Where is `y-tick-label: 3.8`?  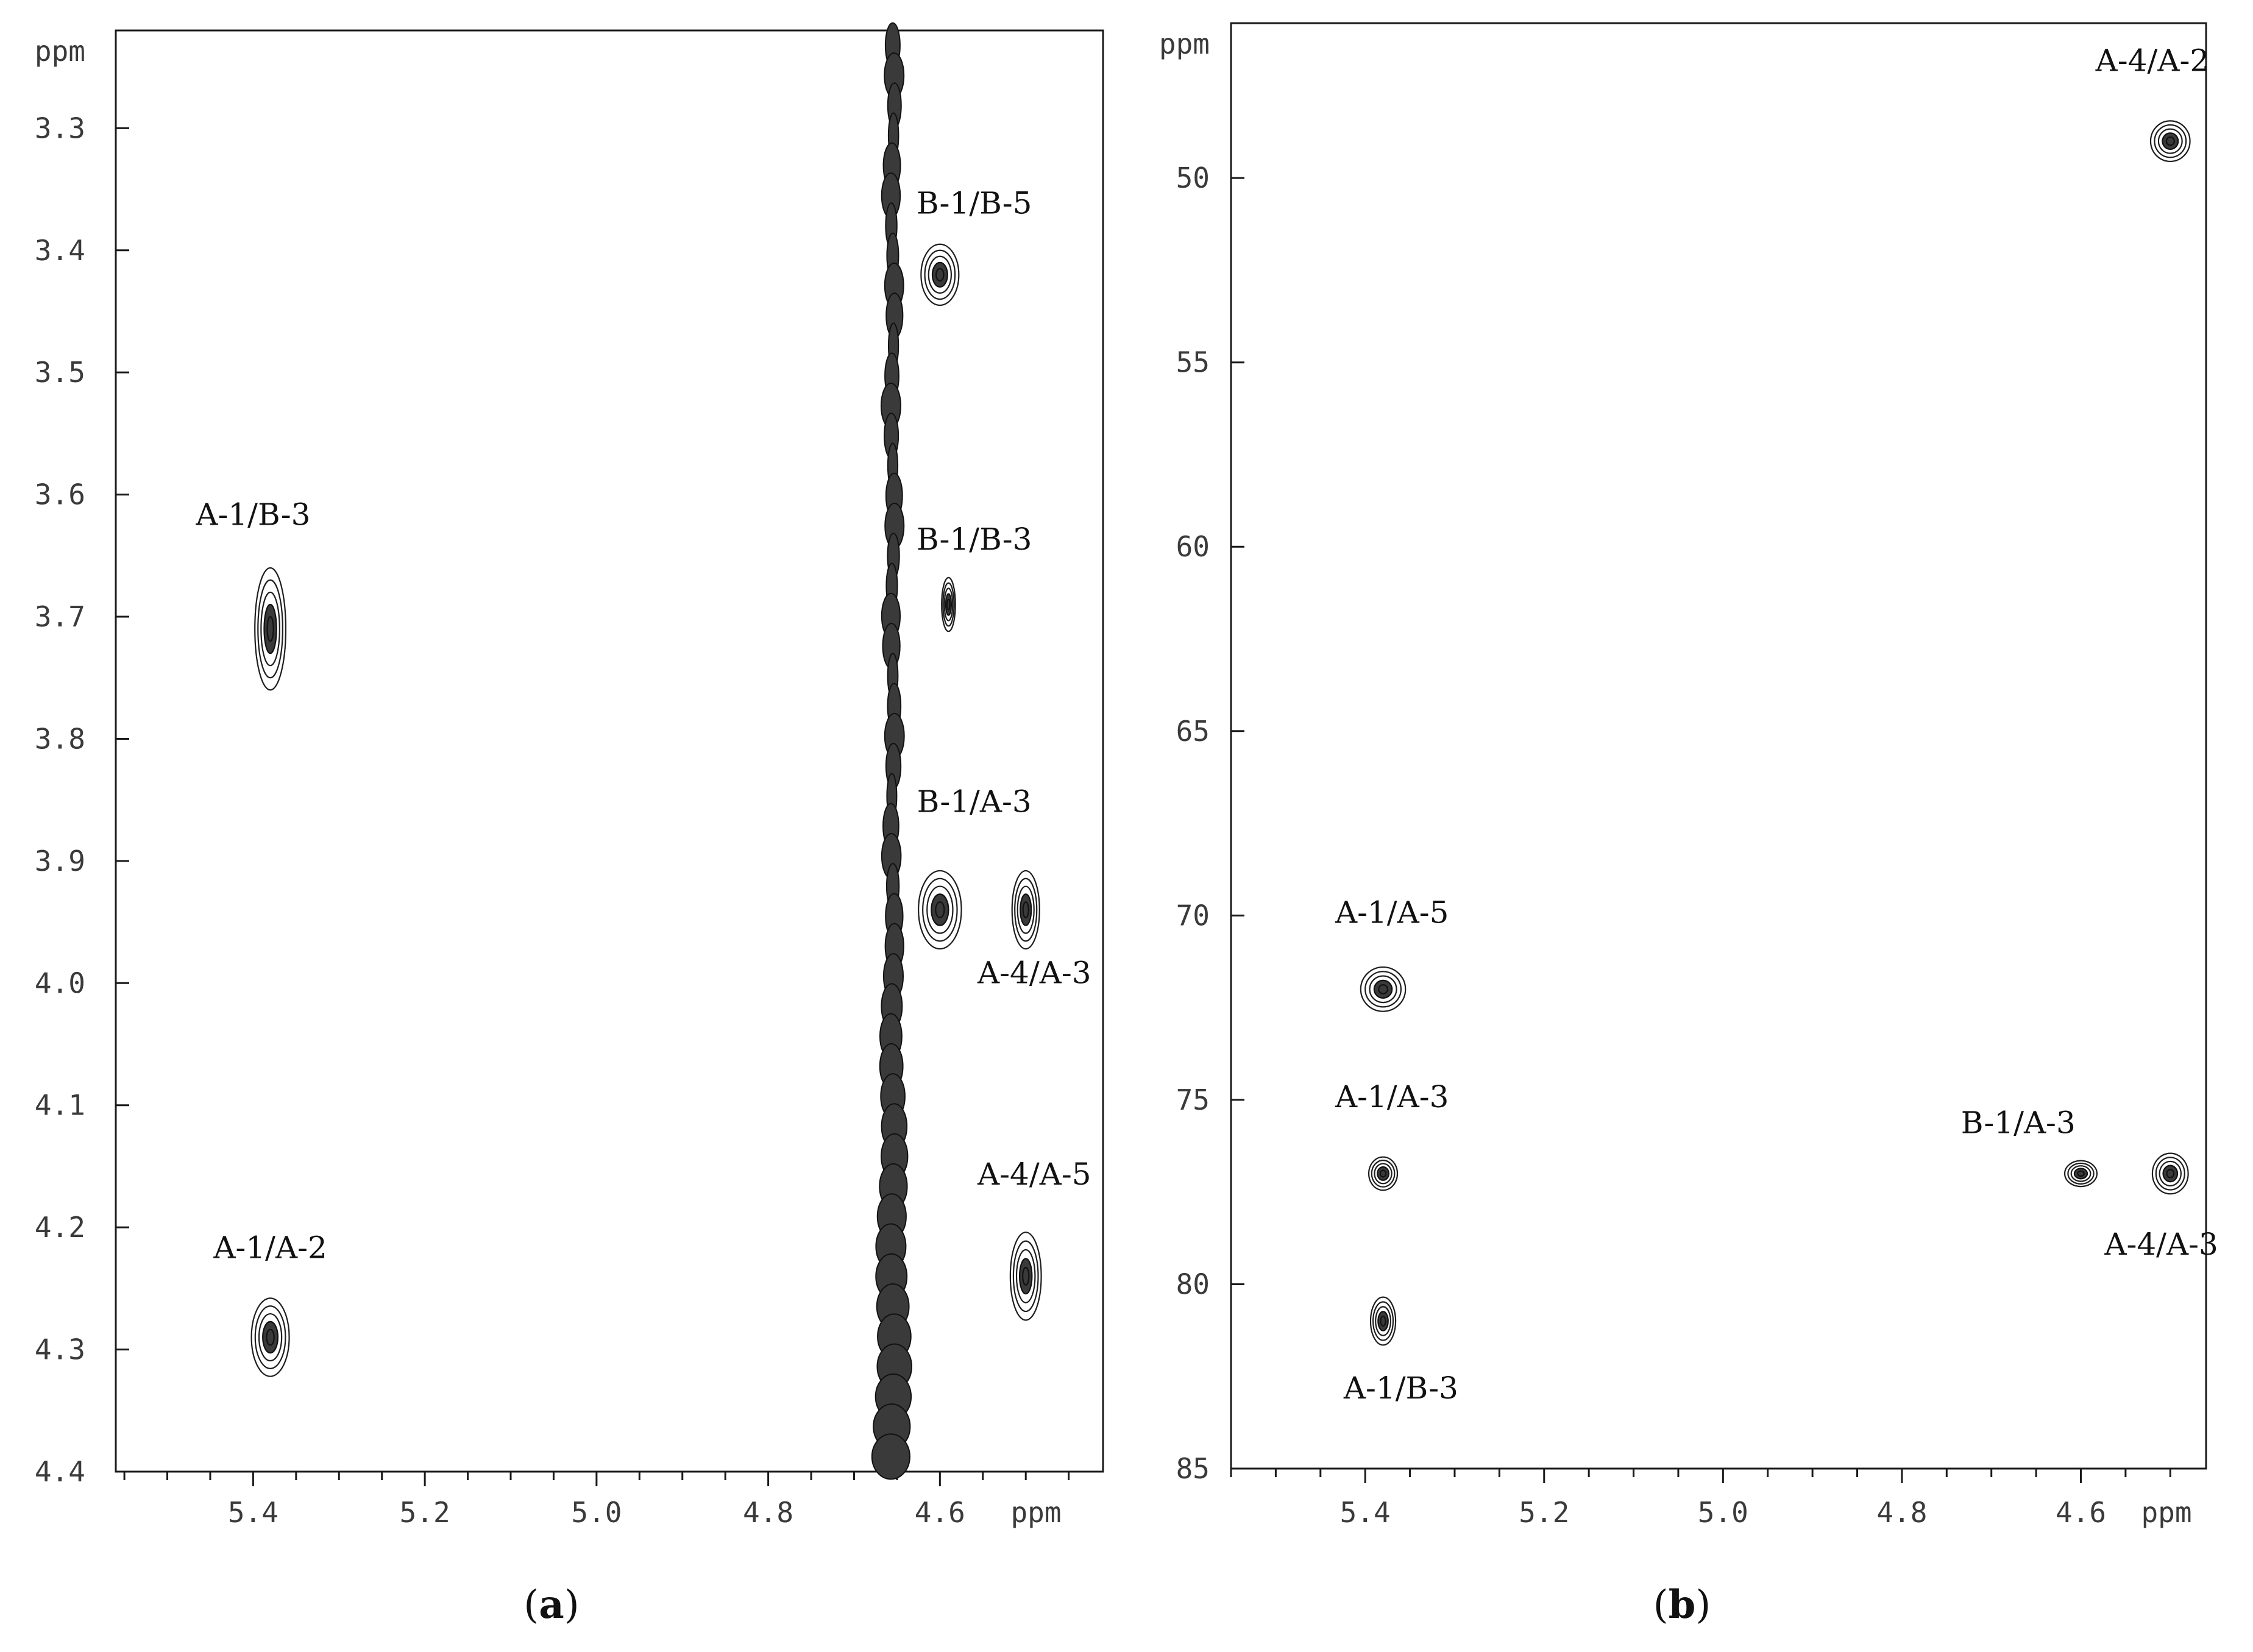
y-tick-label: 3.8 is located at coordinates (60, 738).